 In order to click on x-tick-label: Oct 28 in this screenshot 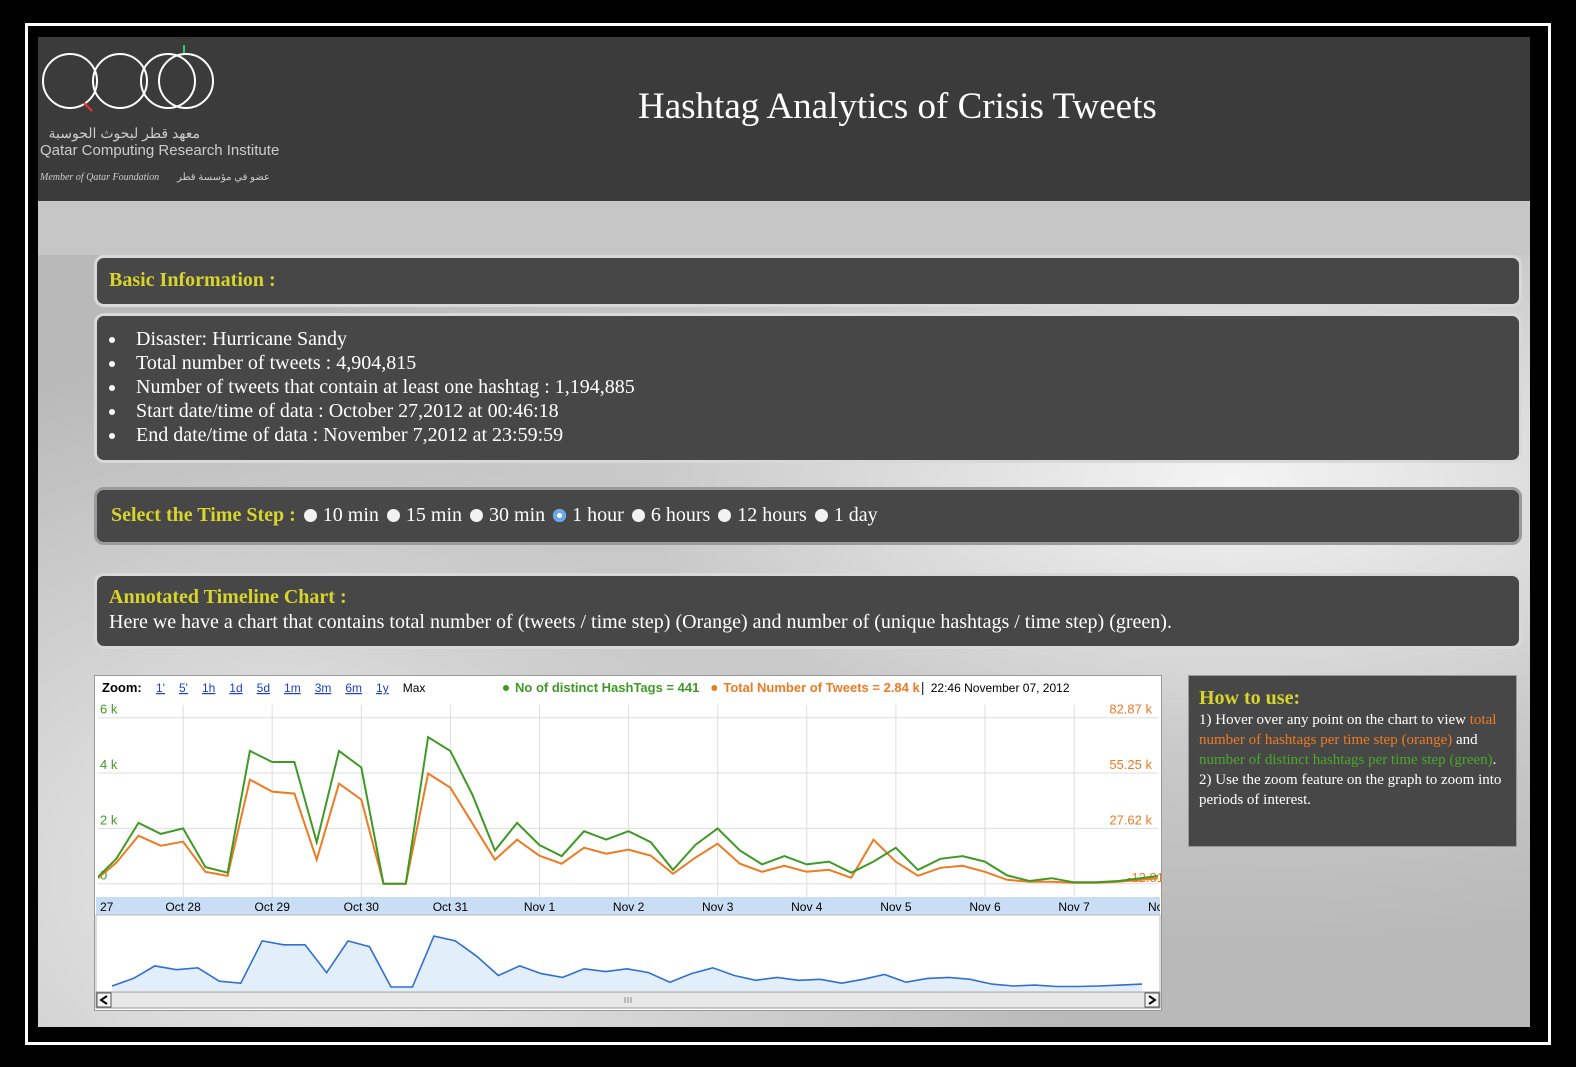, I will do `click(183, 907)`.